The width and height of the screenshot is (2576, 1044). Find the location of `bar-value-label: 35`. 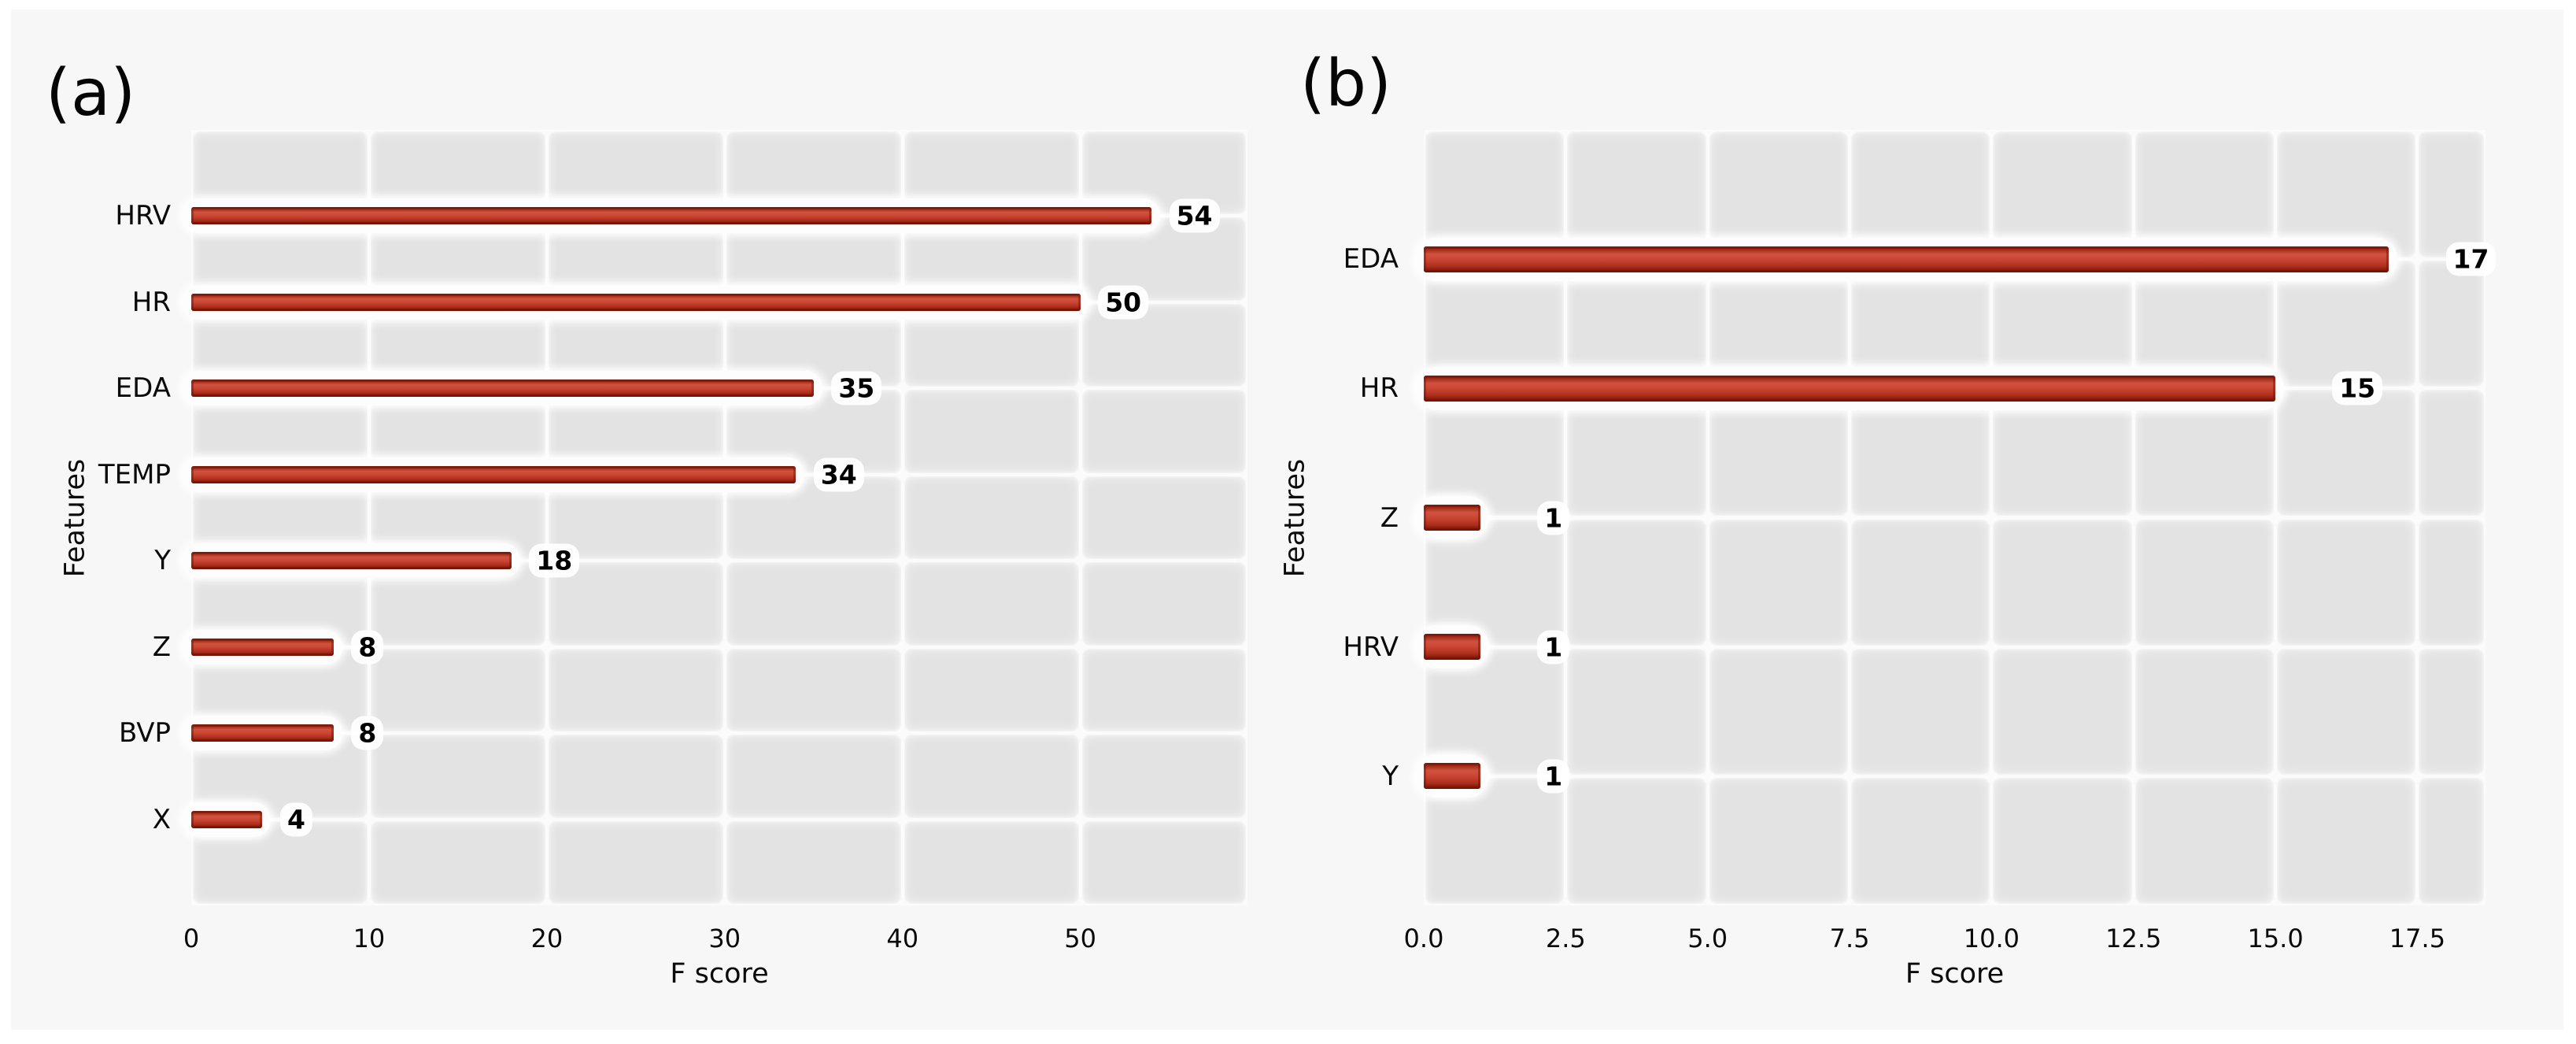

bar-value-label: 35 is located at coordinates (857, 388).